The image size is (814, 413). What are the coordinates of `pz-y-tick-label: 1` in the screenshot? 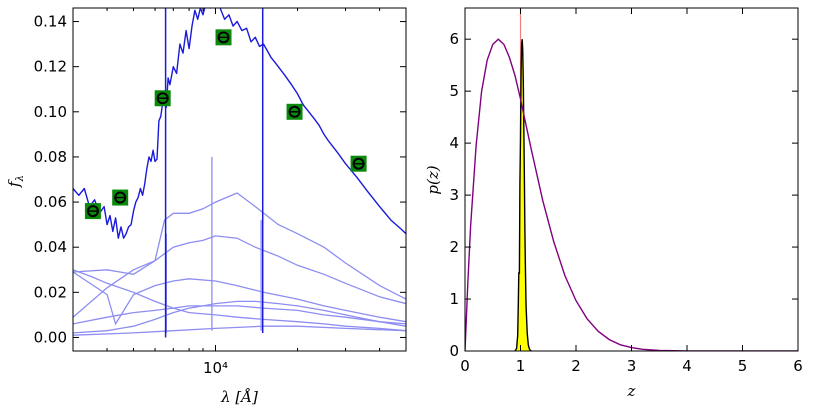 It's located at (454, 299).